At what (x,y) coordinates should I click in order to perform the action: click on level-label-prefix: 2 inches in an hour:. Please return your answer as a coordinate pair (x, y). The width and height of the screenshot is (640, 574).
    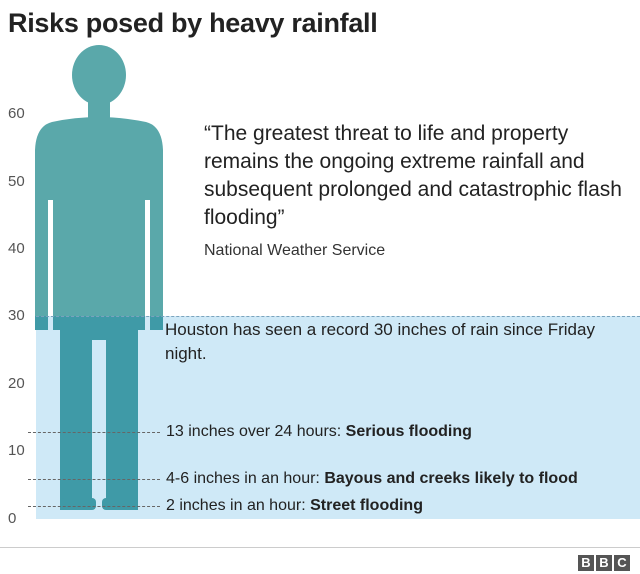
    Looking at the image, I should click on (238, 505).